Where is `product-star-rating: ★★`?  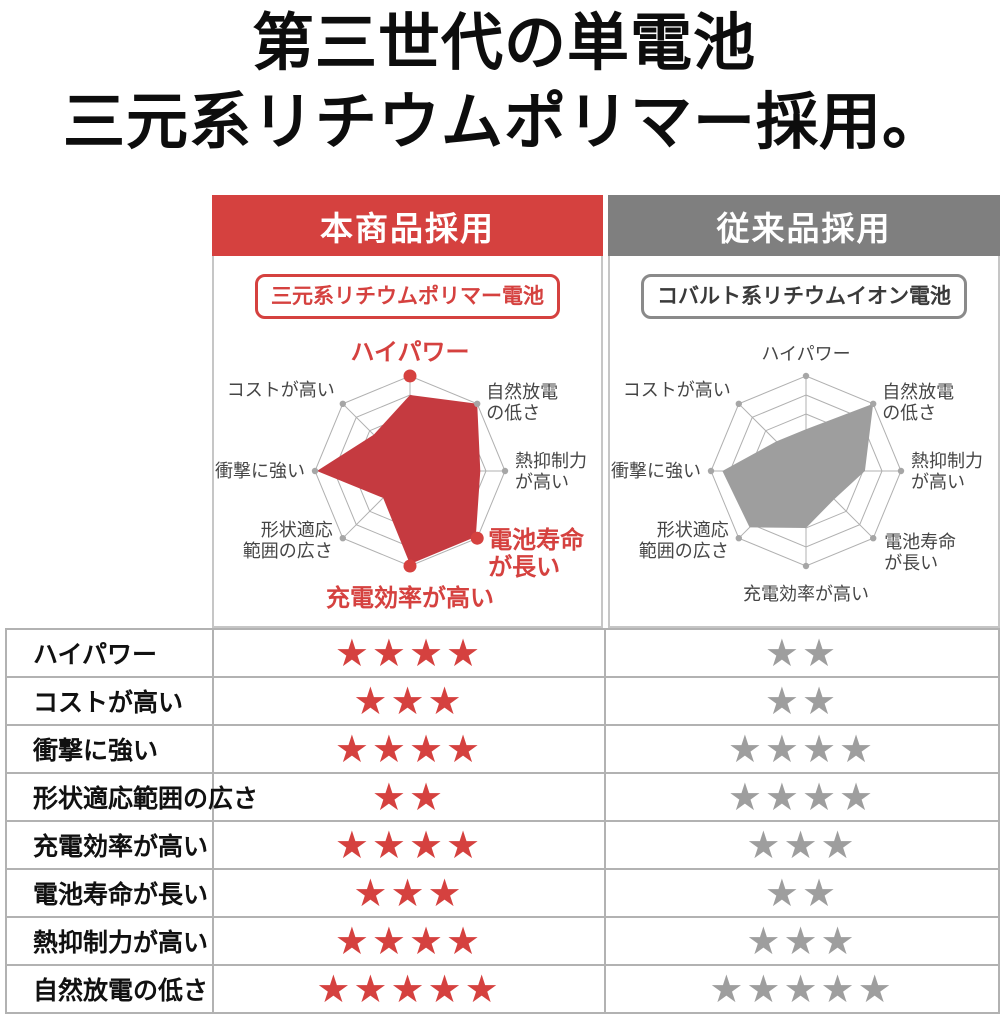 product-star-rating: ★★ is located at coordinates (410, 797).